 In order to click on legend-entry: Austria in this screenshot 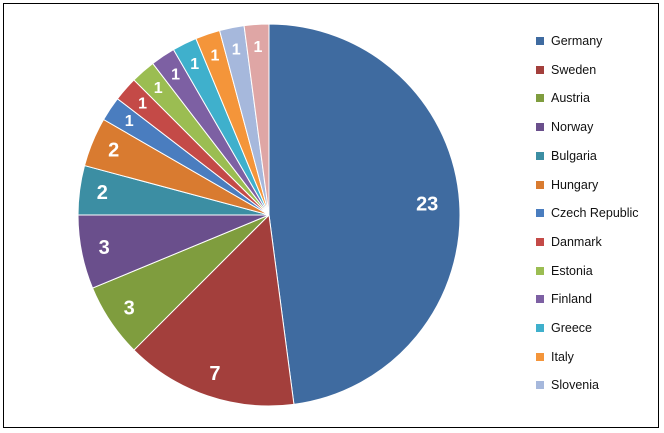, I will do `click(563, 98)`.